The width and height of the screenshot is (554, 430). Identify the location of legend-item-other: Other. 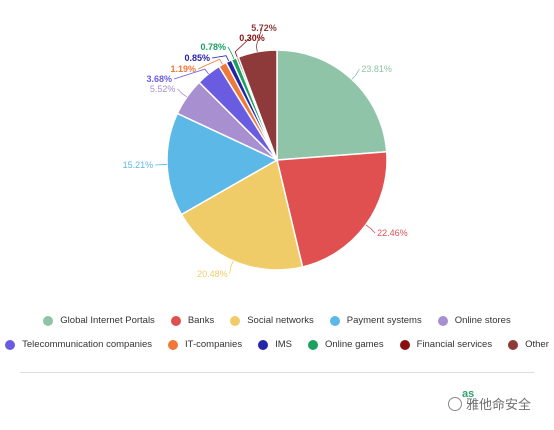
(528, 344).